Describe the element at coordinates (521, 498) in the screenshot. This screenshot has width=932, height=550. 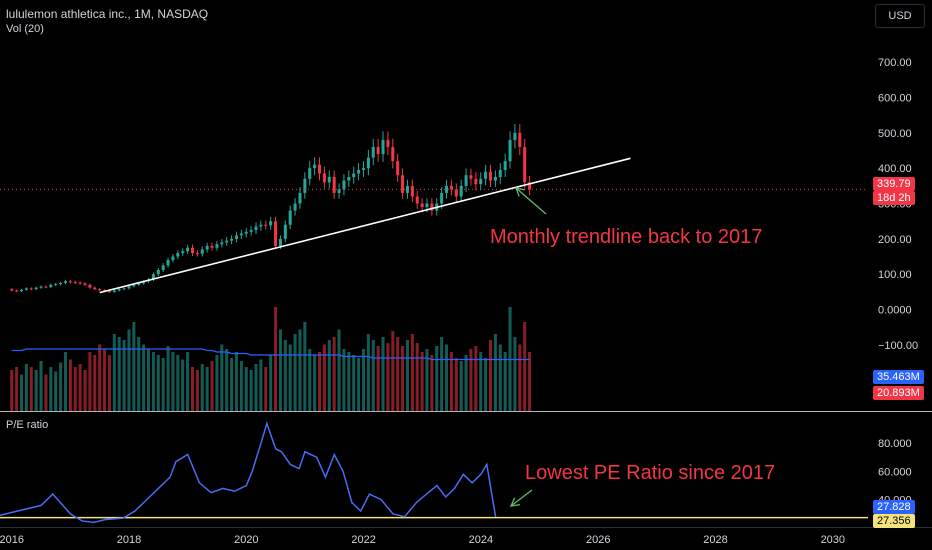
I see `pe-arrow` at that location.